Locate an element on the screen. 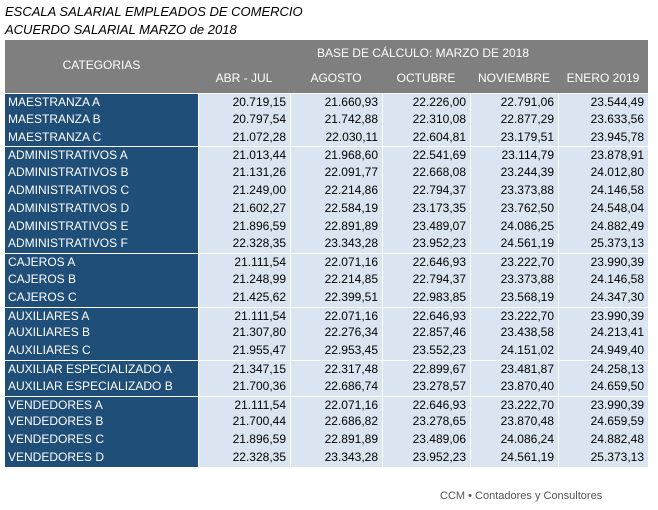 The width and height of the screenshot is (658, 510). value-cell: 22.214,86 is located at coordinates (336, 191).